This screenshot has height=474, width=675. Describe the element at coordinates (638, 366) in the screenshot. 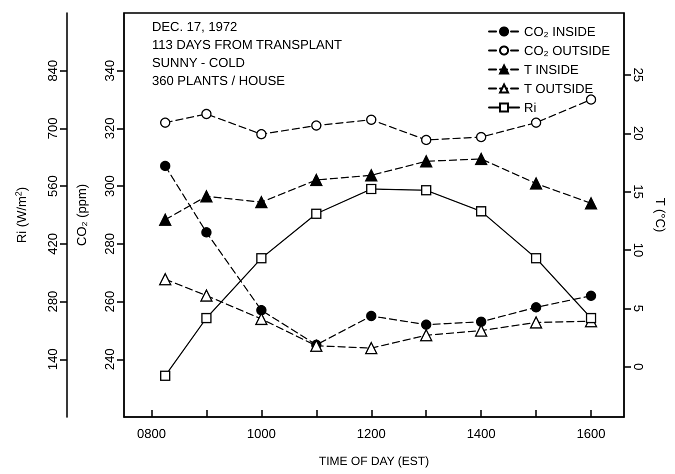

I see `y3-tick-label: 0` at that location.